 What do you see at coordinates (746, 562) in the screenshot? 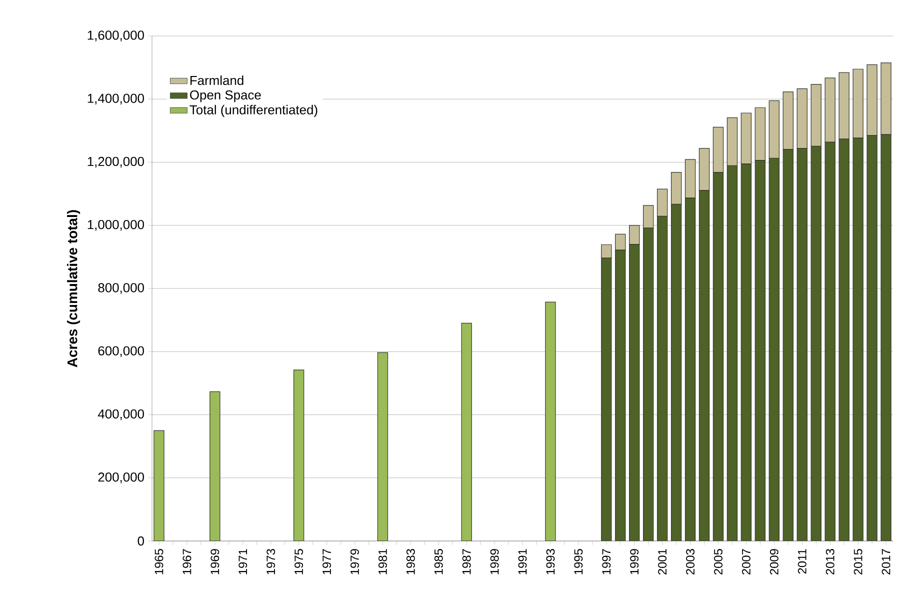
I see `x-tick-label: 2007` at bounding box center [746, 562].